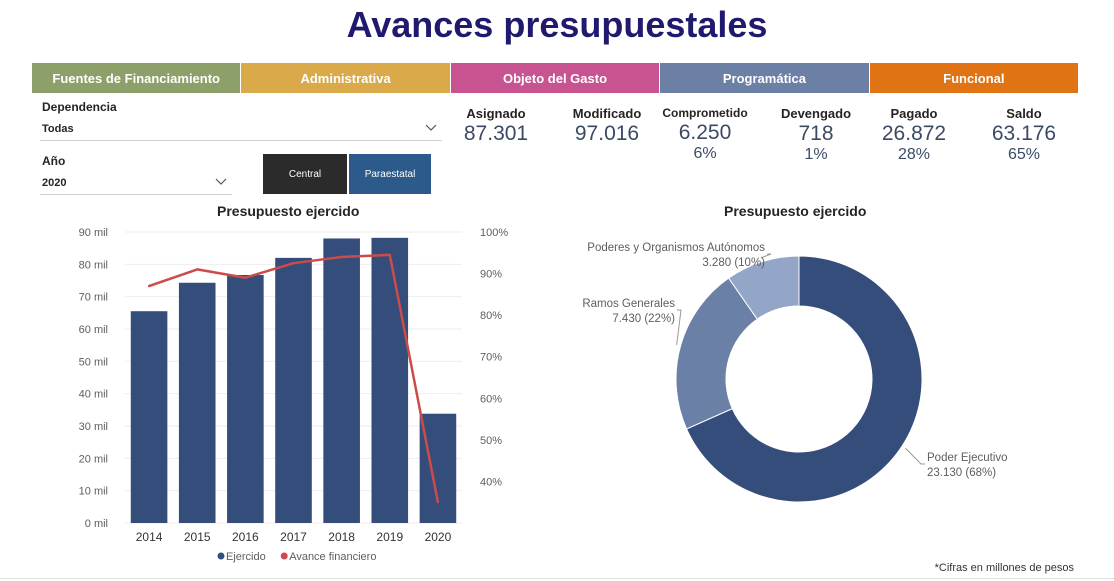  I want to click on dependencia-label: Dependencia, so click(79, 107).